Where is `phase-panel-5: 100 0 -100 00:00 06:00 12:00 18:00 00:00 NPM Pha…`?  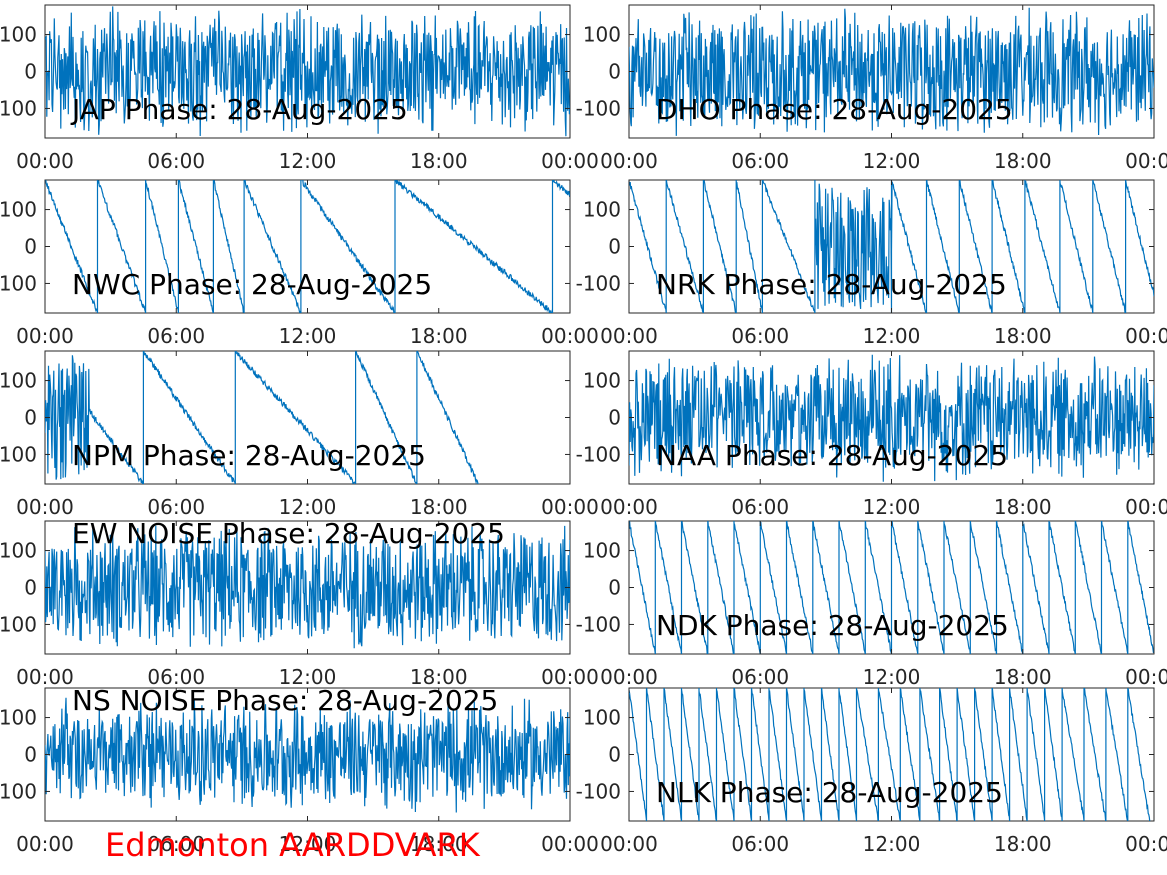
phase-panel-5: 100 0 -100 00:00 06:00 12:00 18:00 00:00 NPM Pha… is located at coordinates (299, 434).